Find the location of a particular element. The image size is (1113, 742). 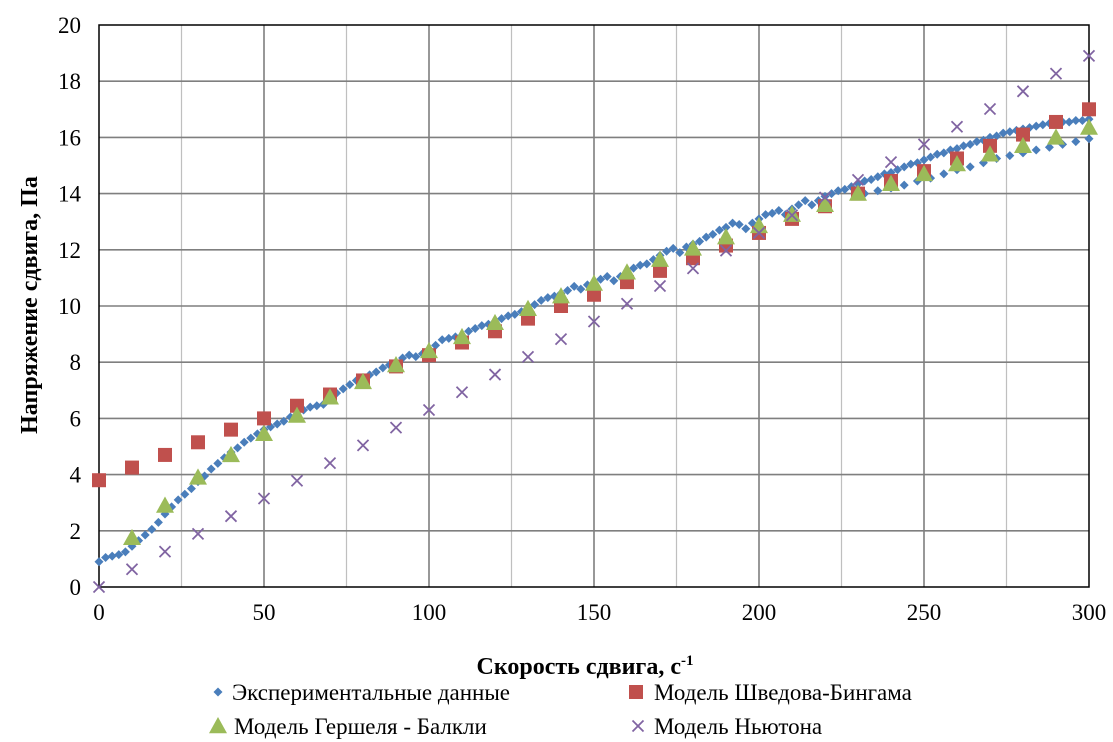

y-tick-label: 14 is located at coordinates (70, 194).